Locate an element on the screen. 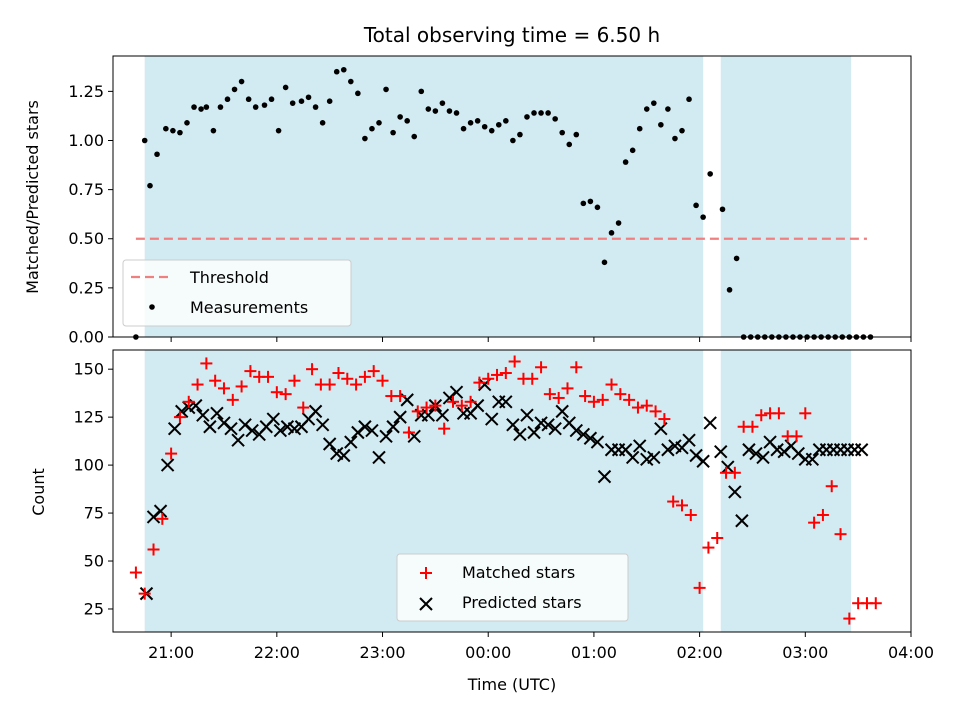 The height and width of the screenshot is (724, 960). legend-predicted-marker is located at coordinates (426, 604).